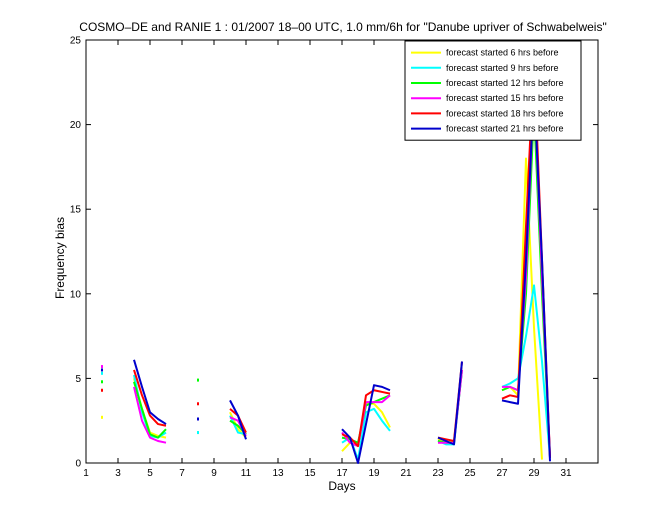 The image size is (660, 520). What do you see at coordinates (310, 473) in the screenshot?
I see `x-tick-label: 15` at bounding box center [310, 473].